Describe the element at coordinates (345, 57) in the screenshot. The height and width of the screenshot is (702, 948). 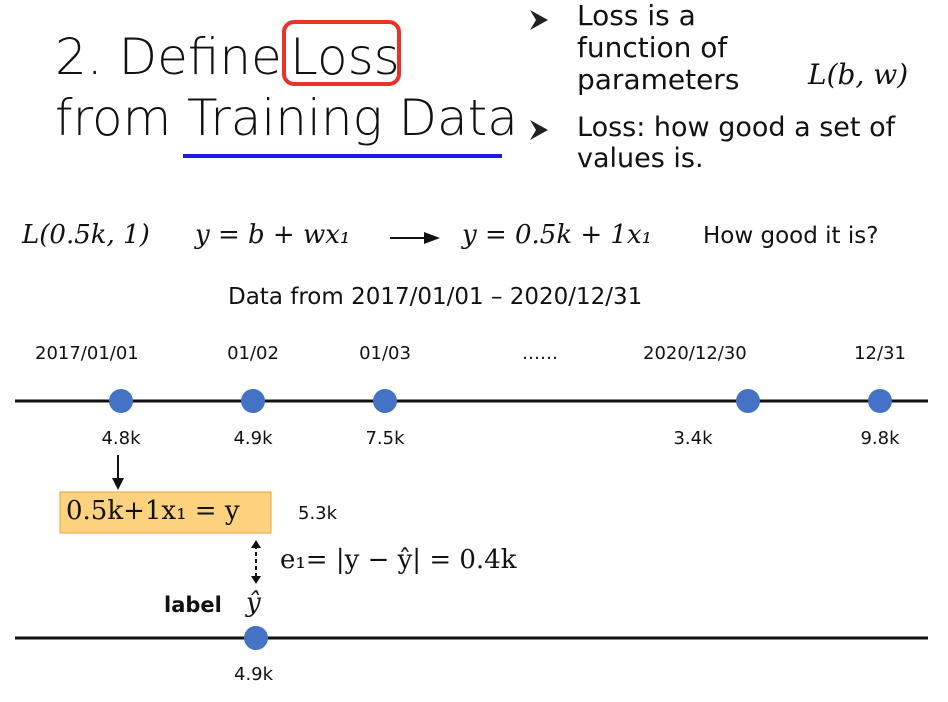
I see `title-highlight: Loss` at that location.